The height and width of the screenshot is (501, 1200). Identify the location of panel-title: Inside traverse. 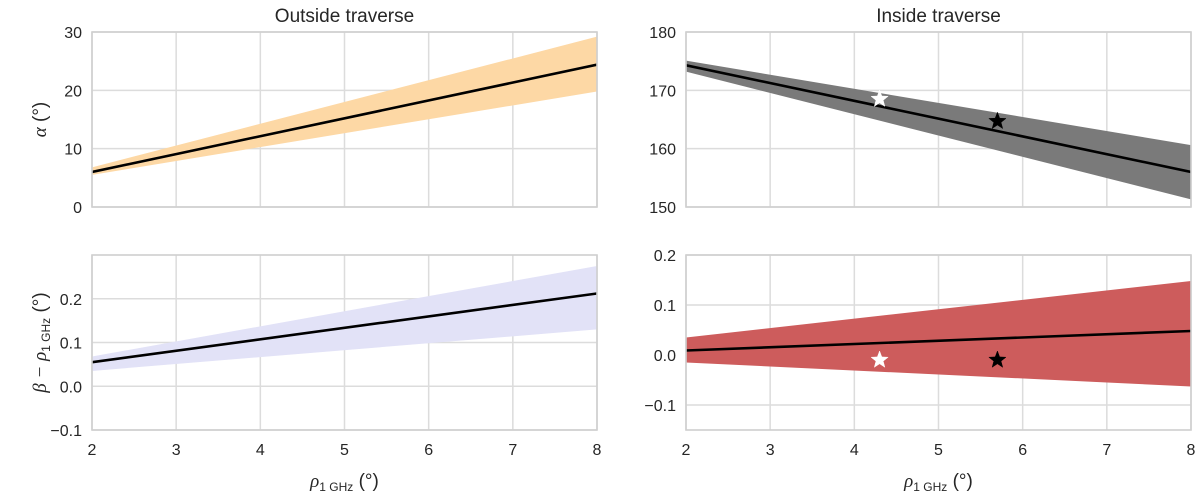
(938, 16).